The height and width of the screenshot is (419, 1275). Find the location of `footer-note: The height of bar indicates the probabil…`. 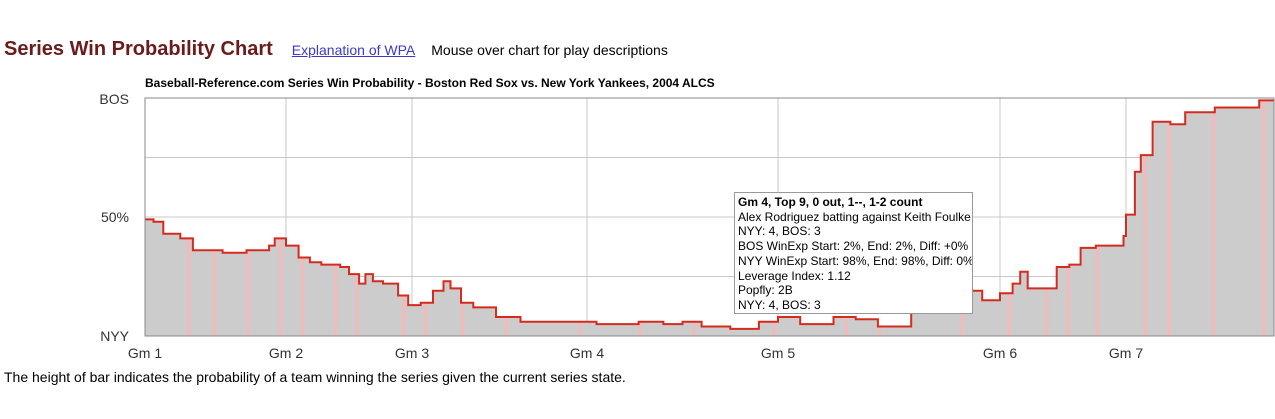

footer-note: The height of bar indicates the probabil… is located at coordinates (315, 377).